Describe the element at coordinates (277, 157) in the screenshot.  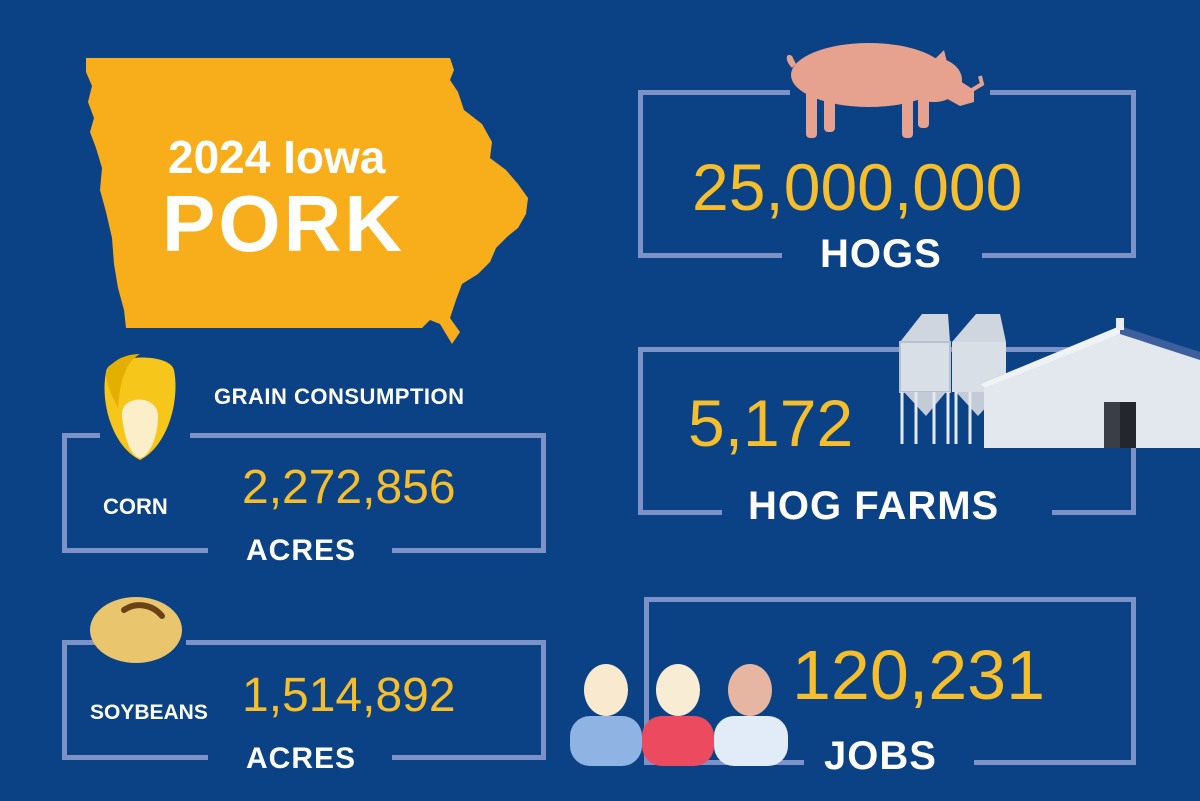
I see `title-year: 2024 Iowa` at that location.